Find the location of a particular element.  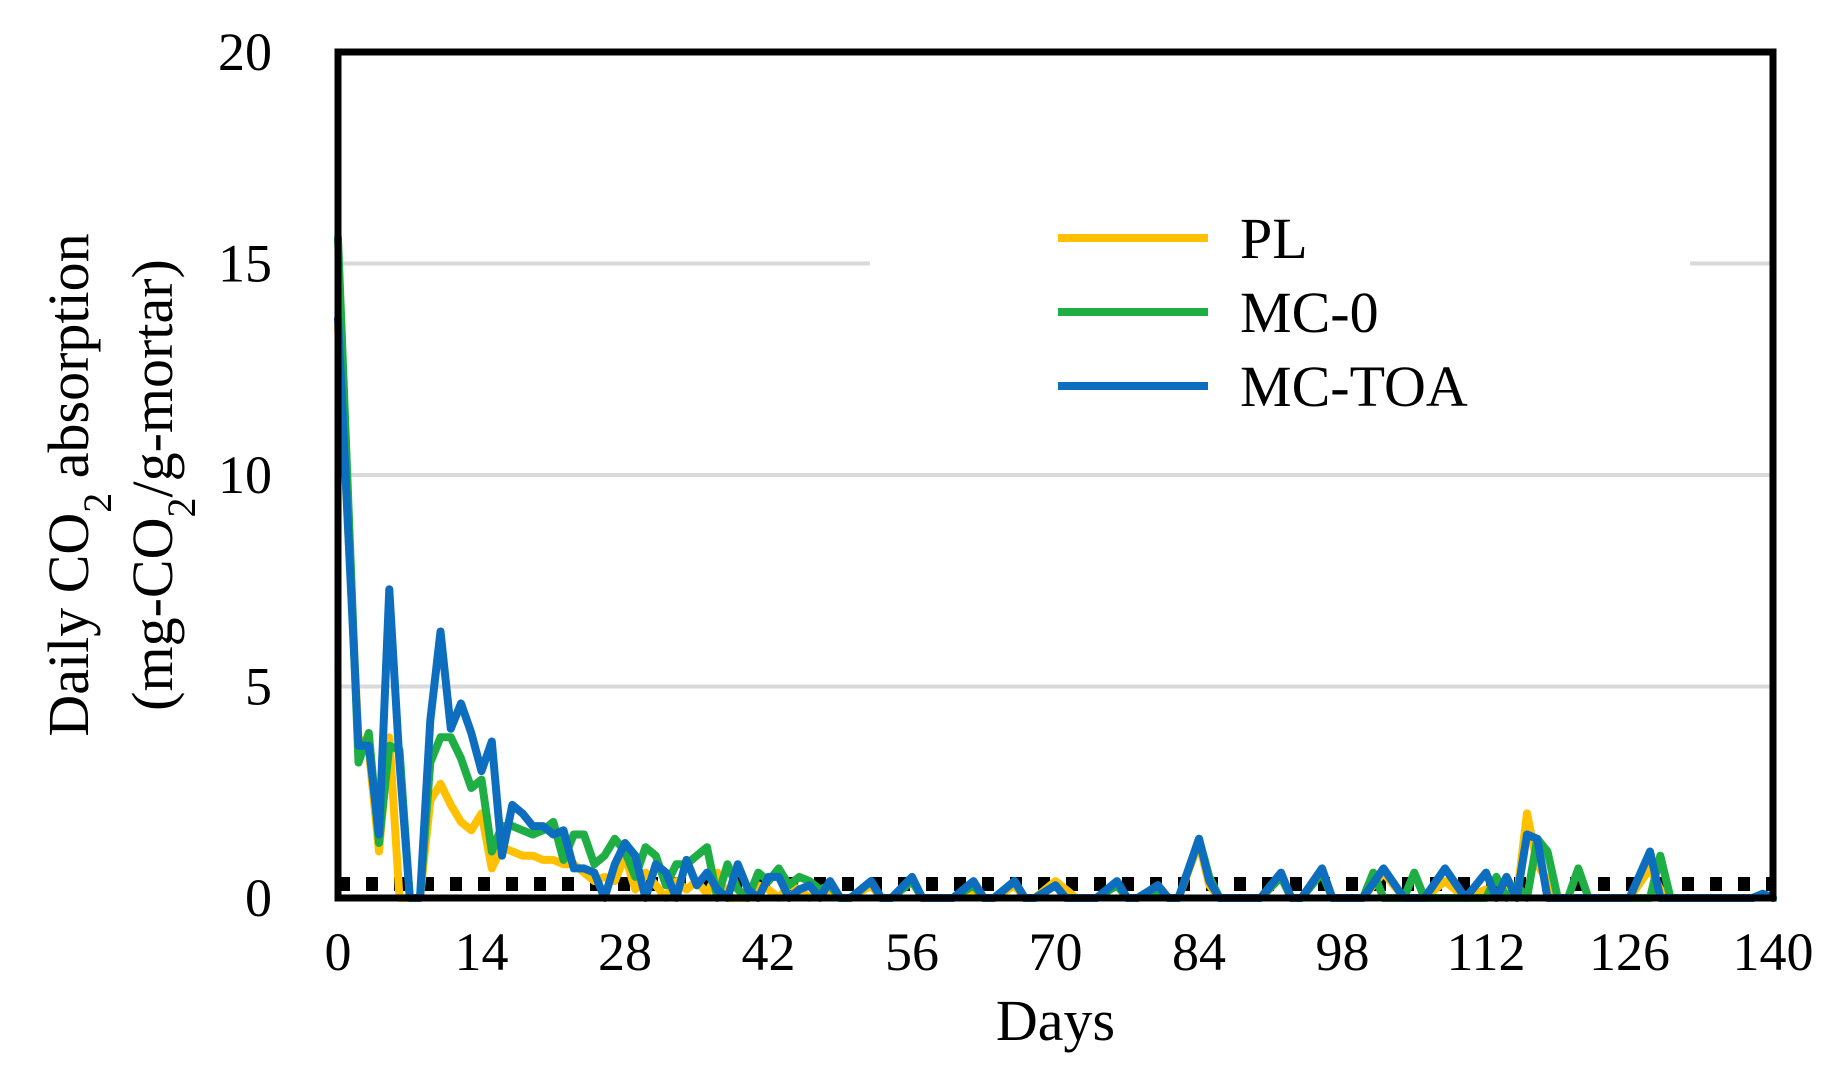

y-tick-label: 5 is located at coordinates (258, 687).